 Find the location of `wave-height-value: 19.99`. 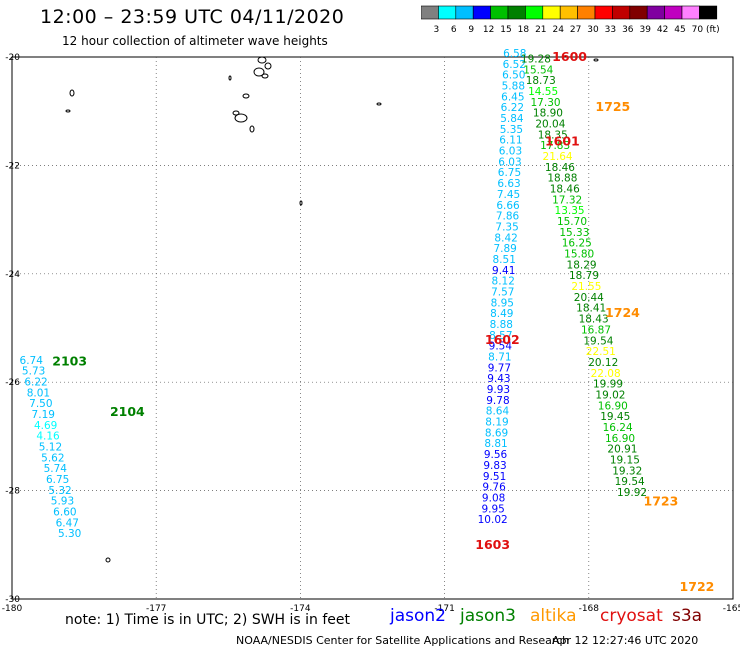

wave-height-value: 19.99 is located at coordinates (608, 385).